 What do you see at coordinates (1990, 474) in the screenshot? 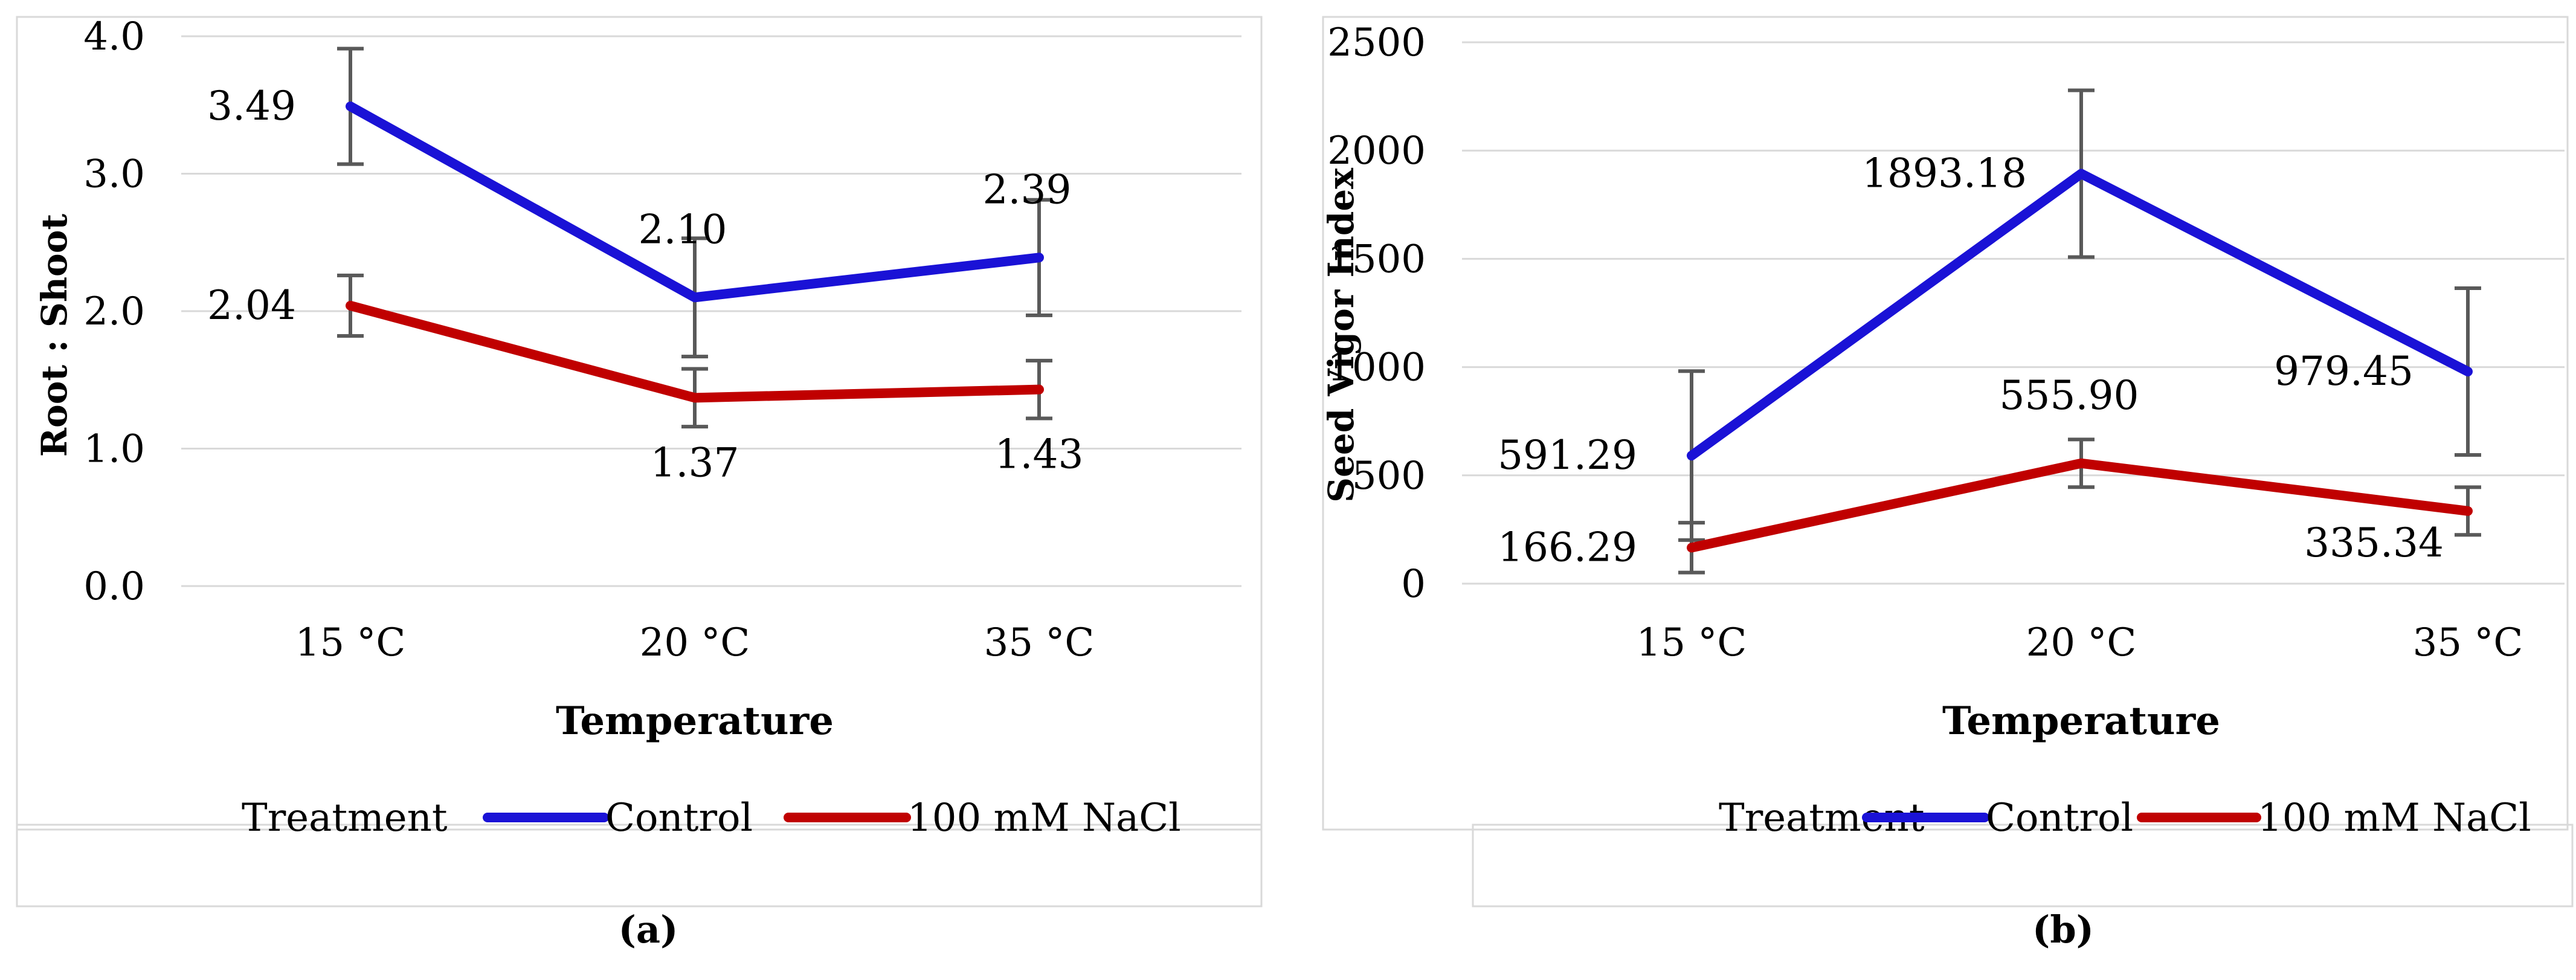
I see `series-100-mm-nacl: 166.29 555.90 335.34` at bounding box center [1990, 474].